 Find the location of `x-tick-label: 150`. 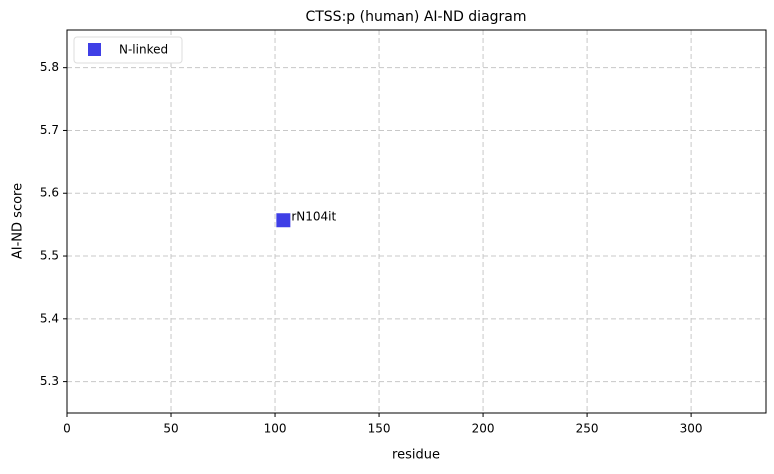

x-tick-label: 150 is located at coordinates (379, 429).